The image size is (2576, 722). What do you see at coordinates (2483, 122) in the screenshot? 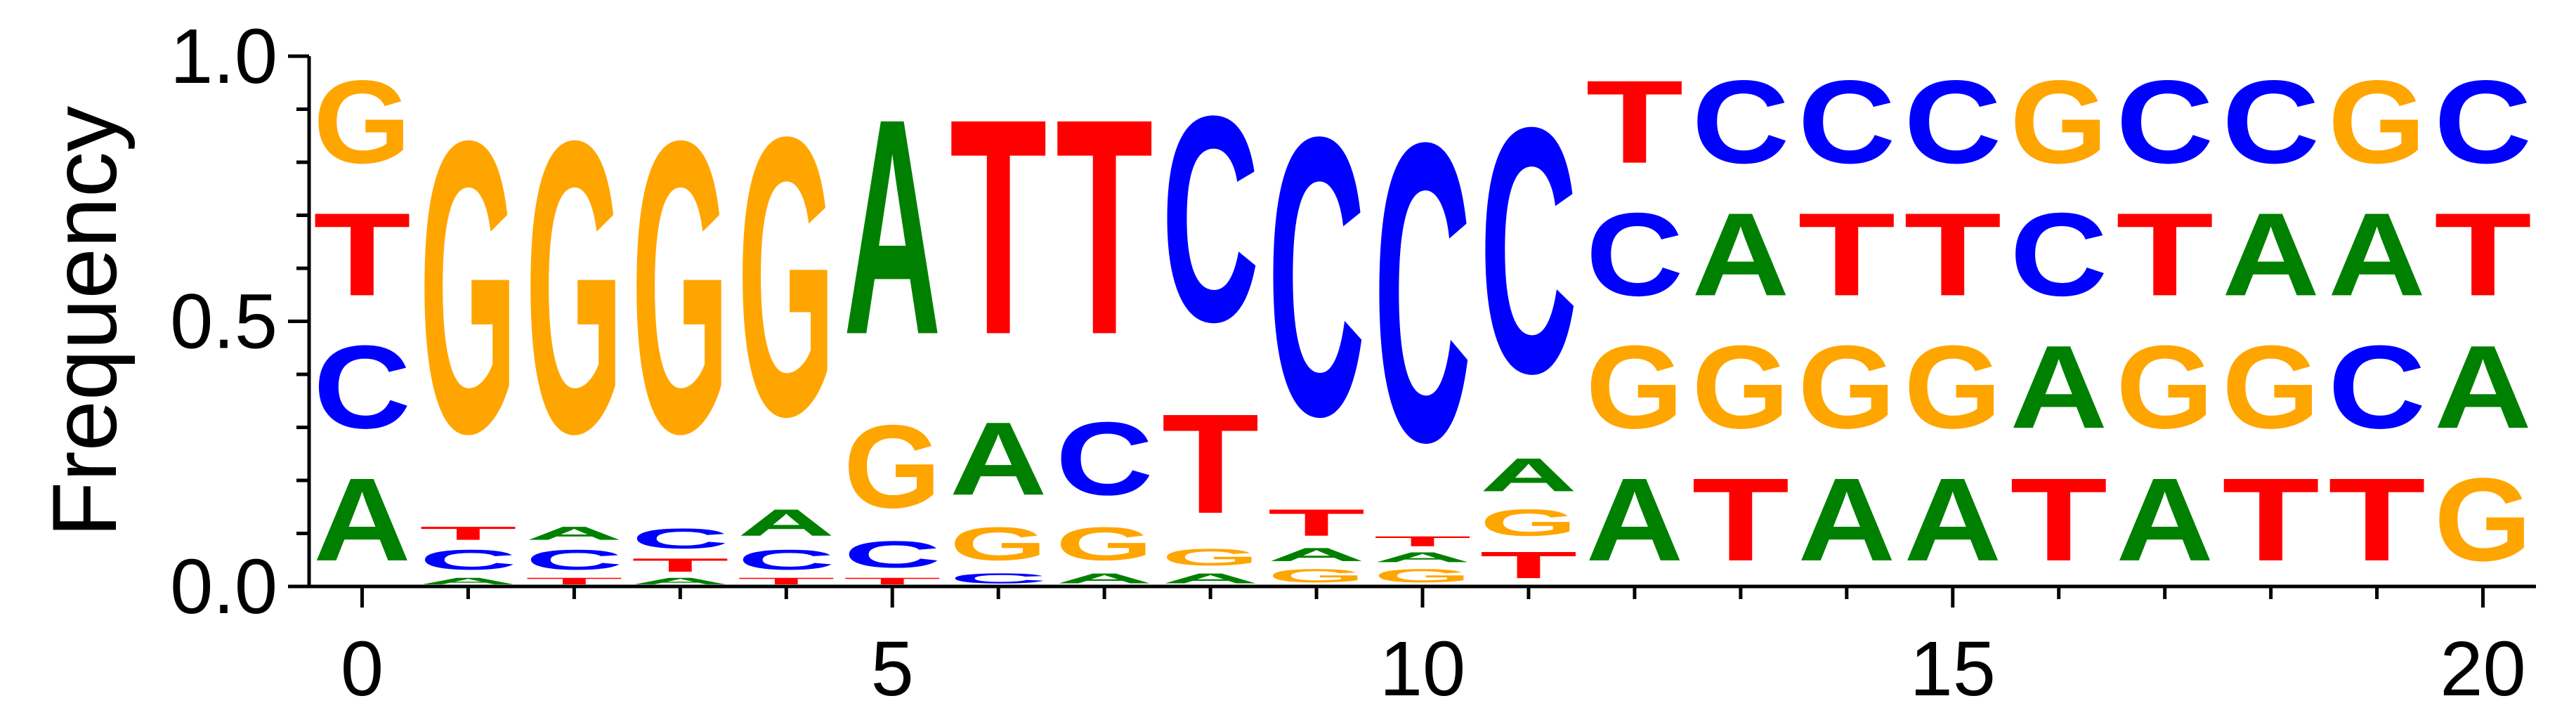
I see `logo-letter-C-pos-20: C` at bounding box center [2483, 122].